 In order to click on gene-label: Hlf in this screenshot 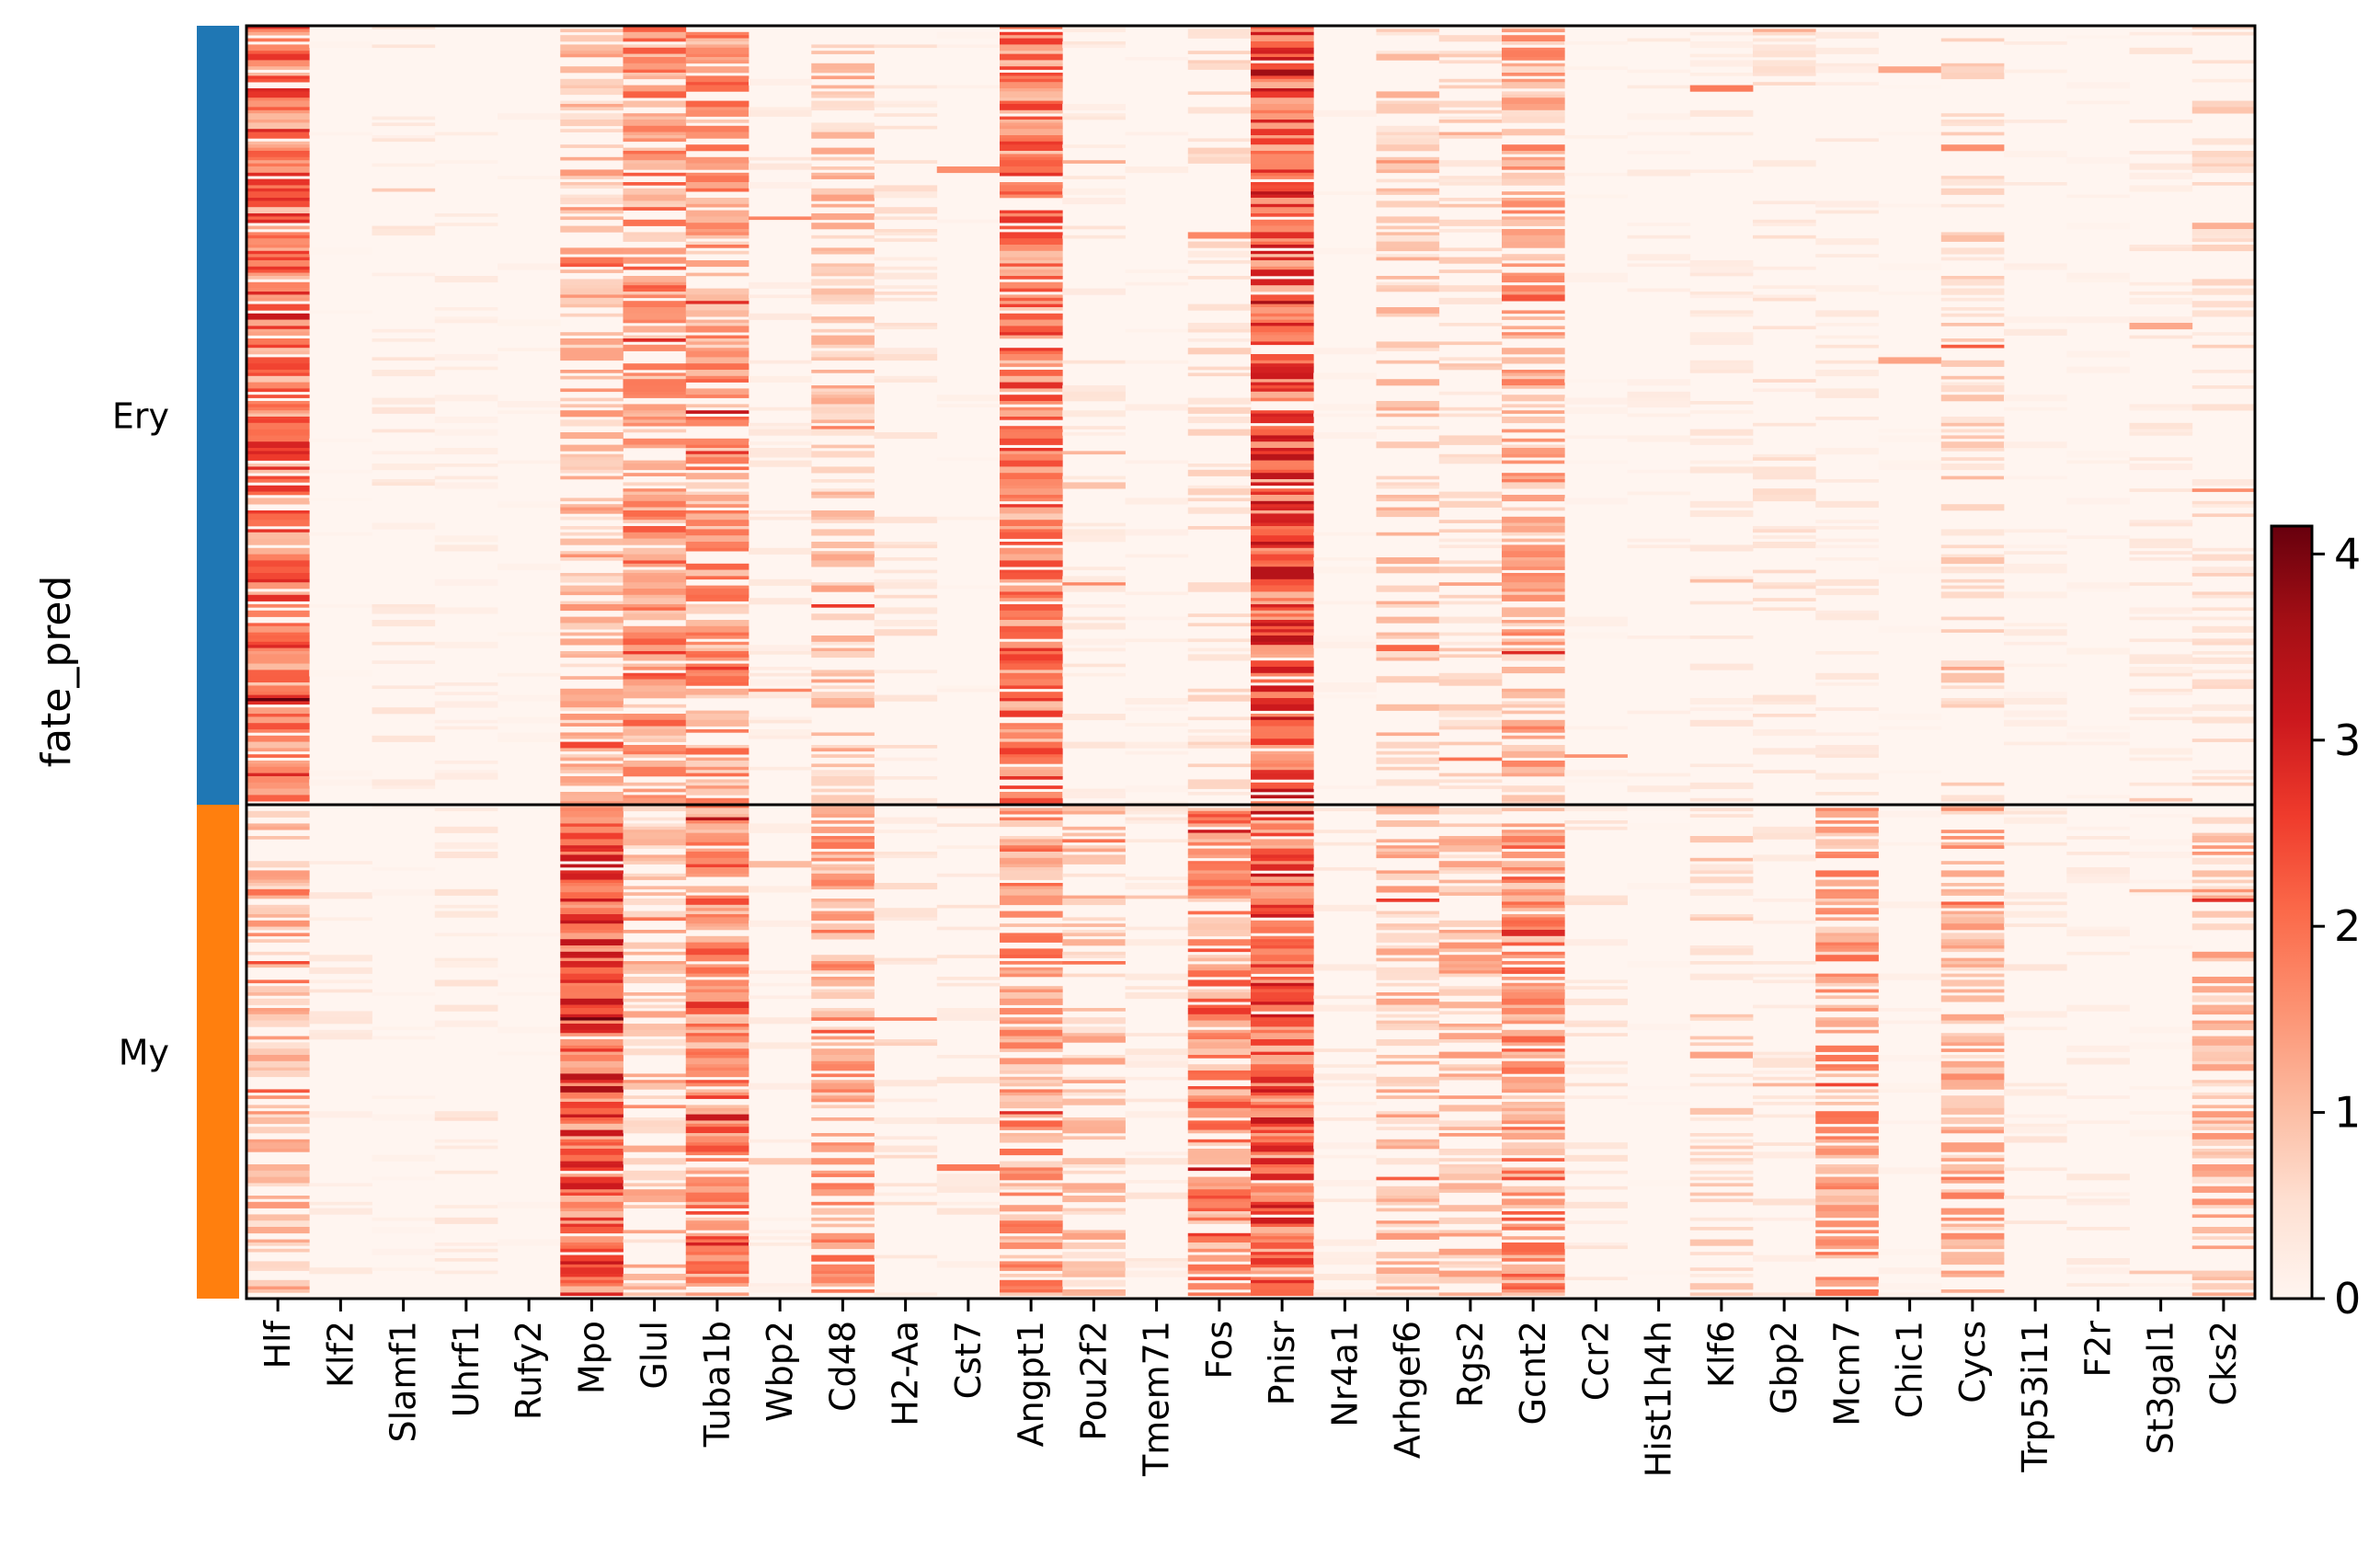, I will do `click(277, 1343)`.